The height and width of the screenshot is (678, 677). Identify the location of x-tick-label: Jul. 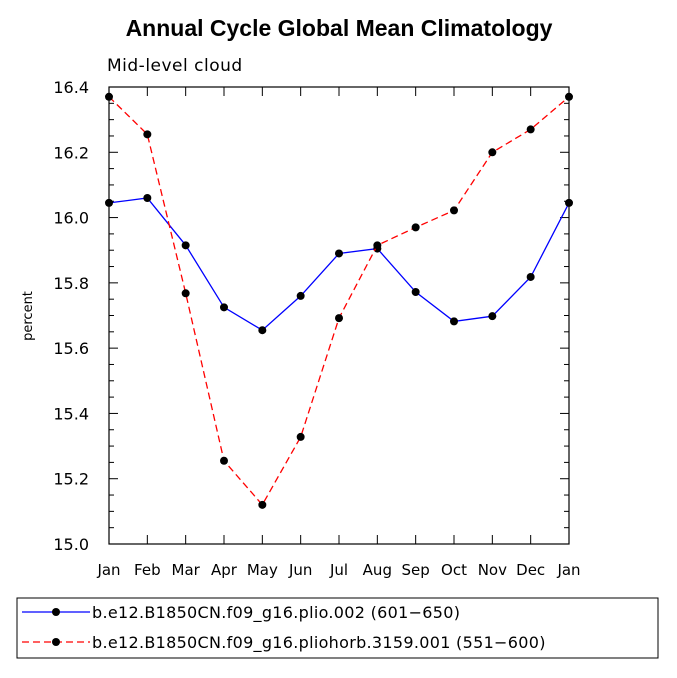
(338, 570).